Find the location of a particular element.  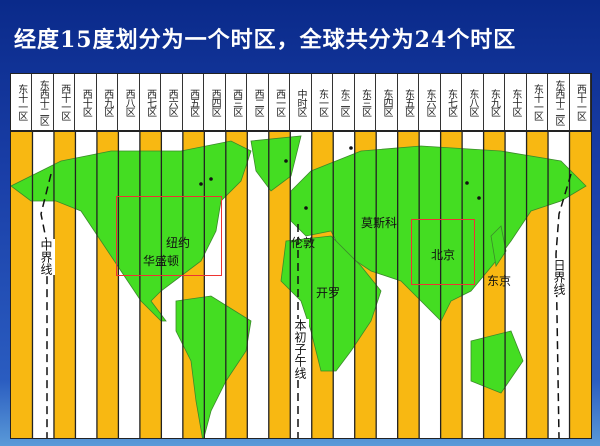

city-label-newyork: 纽约 is located at coordinates (178, 243).